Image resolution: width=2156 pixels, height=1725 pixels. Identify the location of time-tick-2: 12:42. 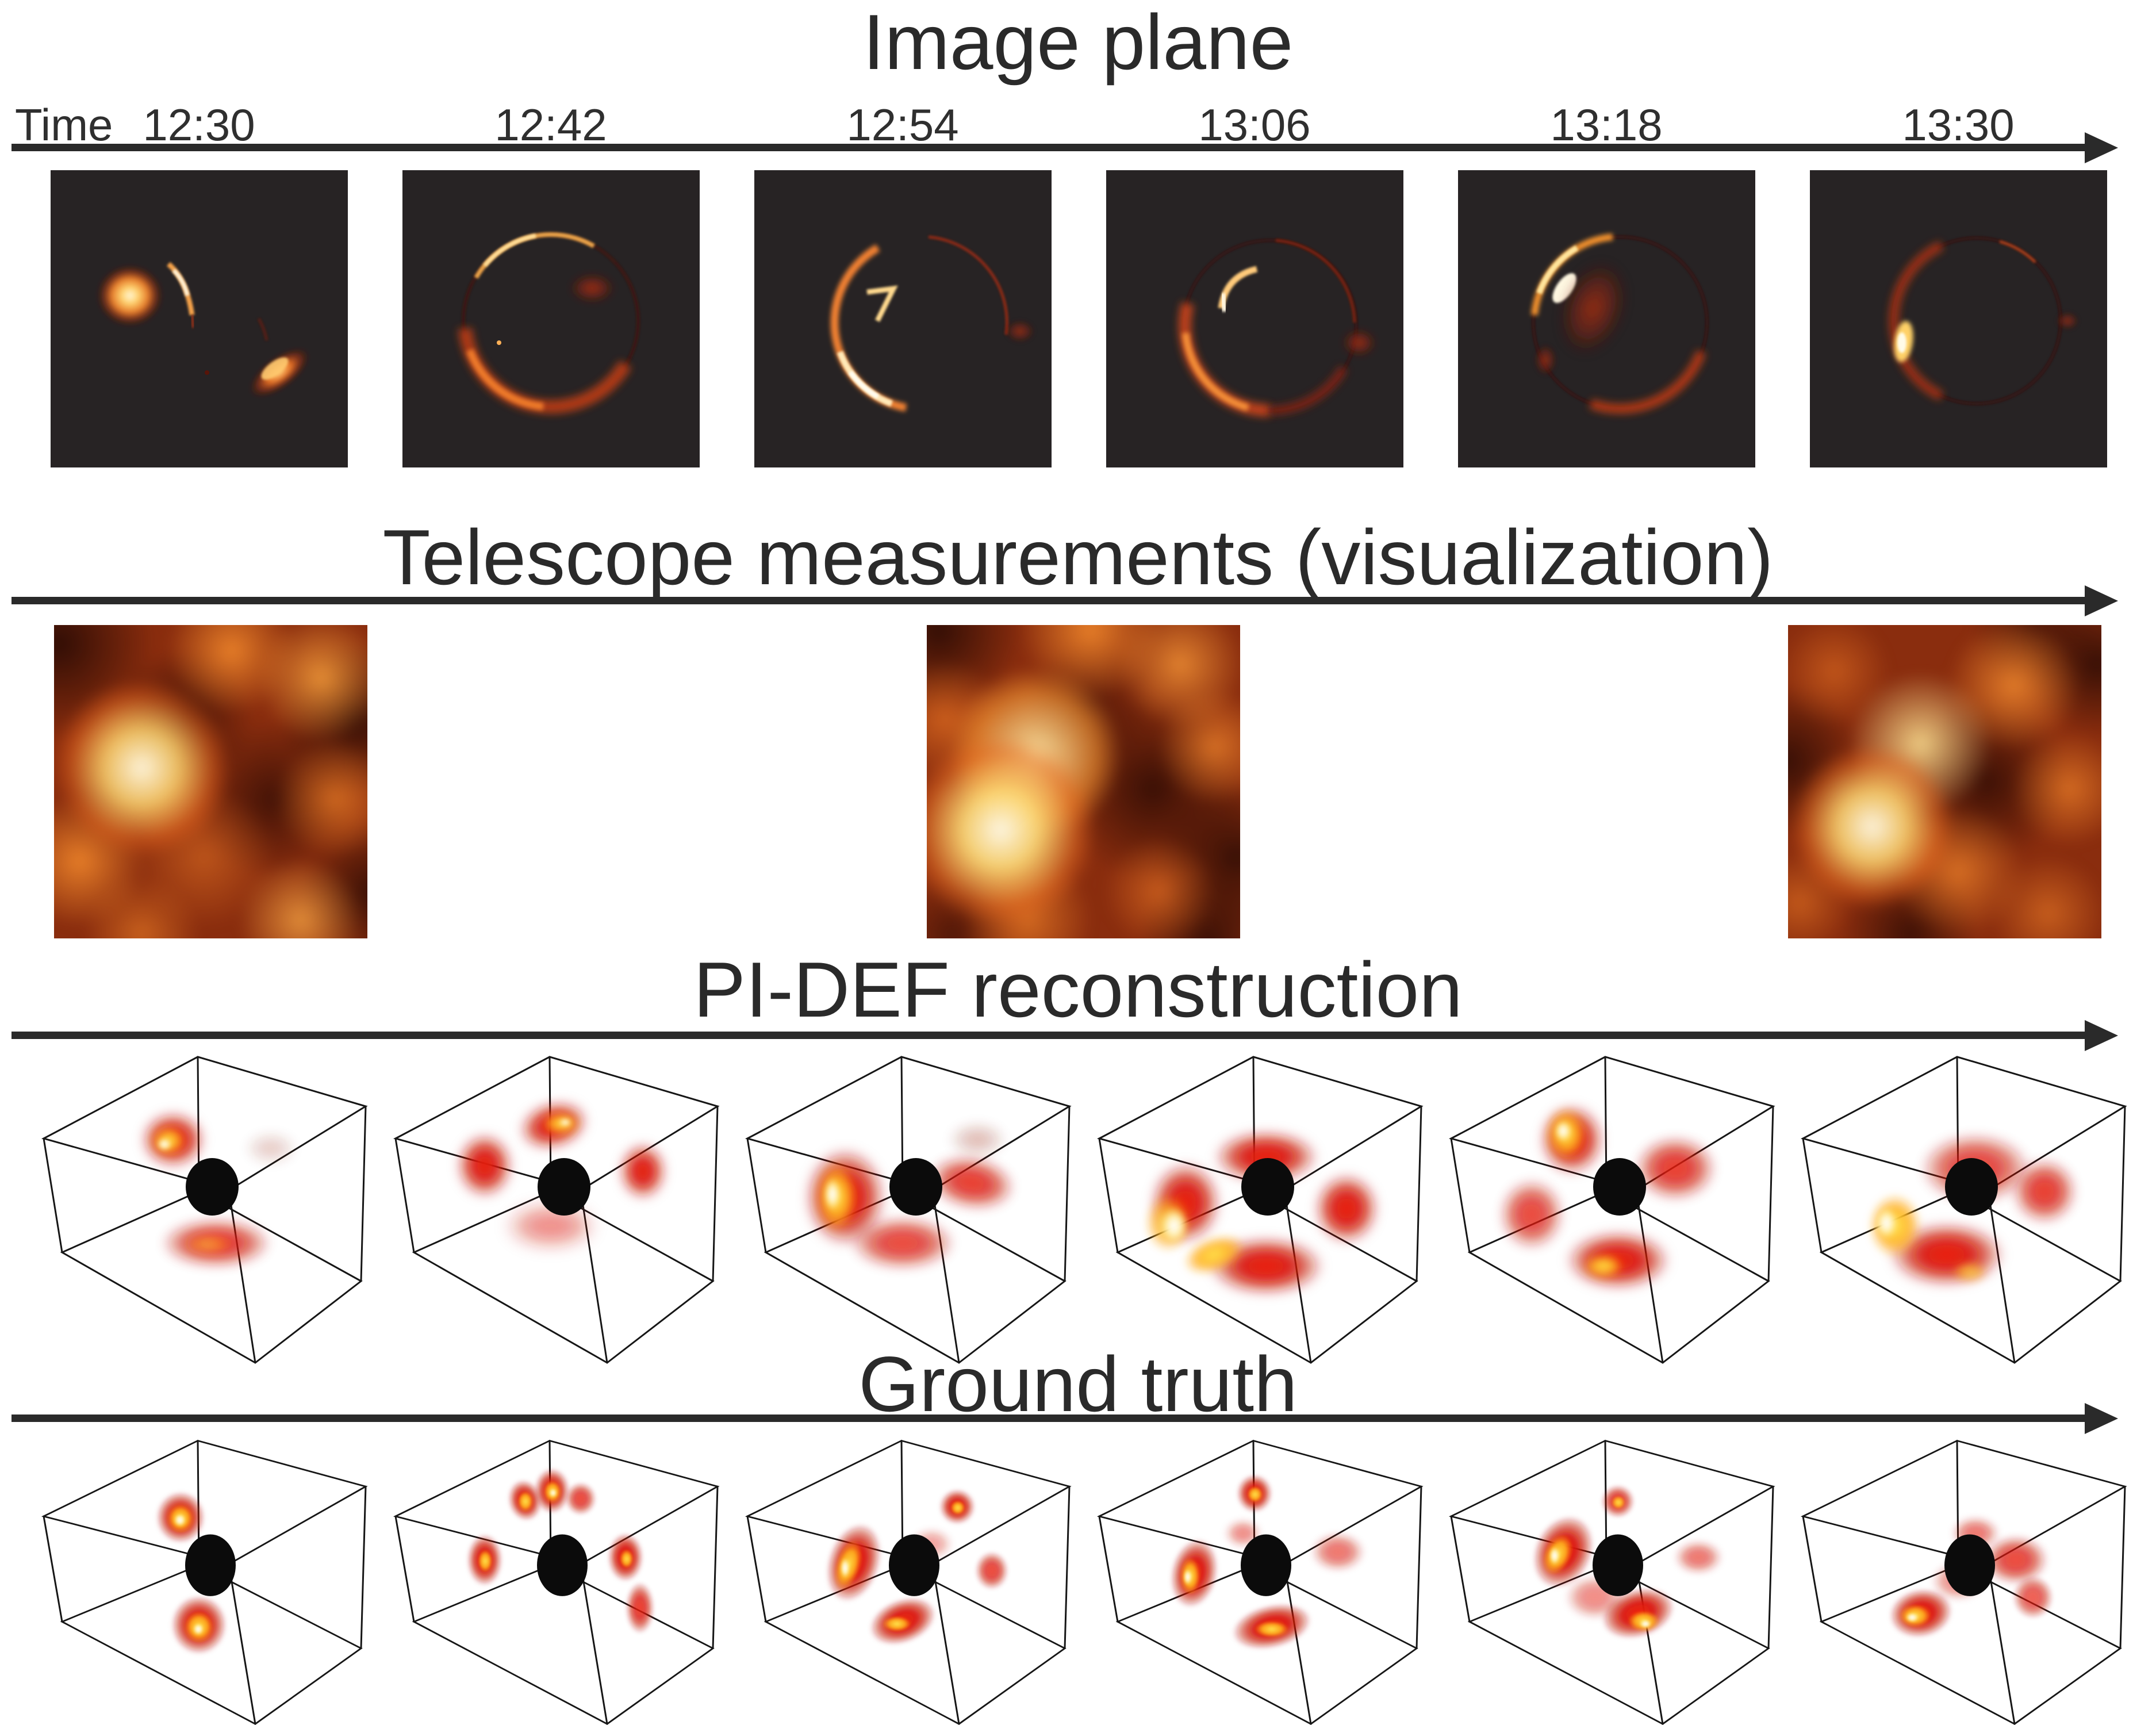
(550, 124).